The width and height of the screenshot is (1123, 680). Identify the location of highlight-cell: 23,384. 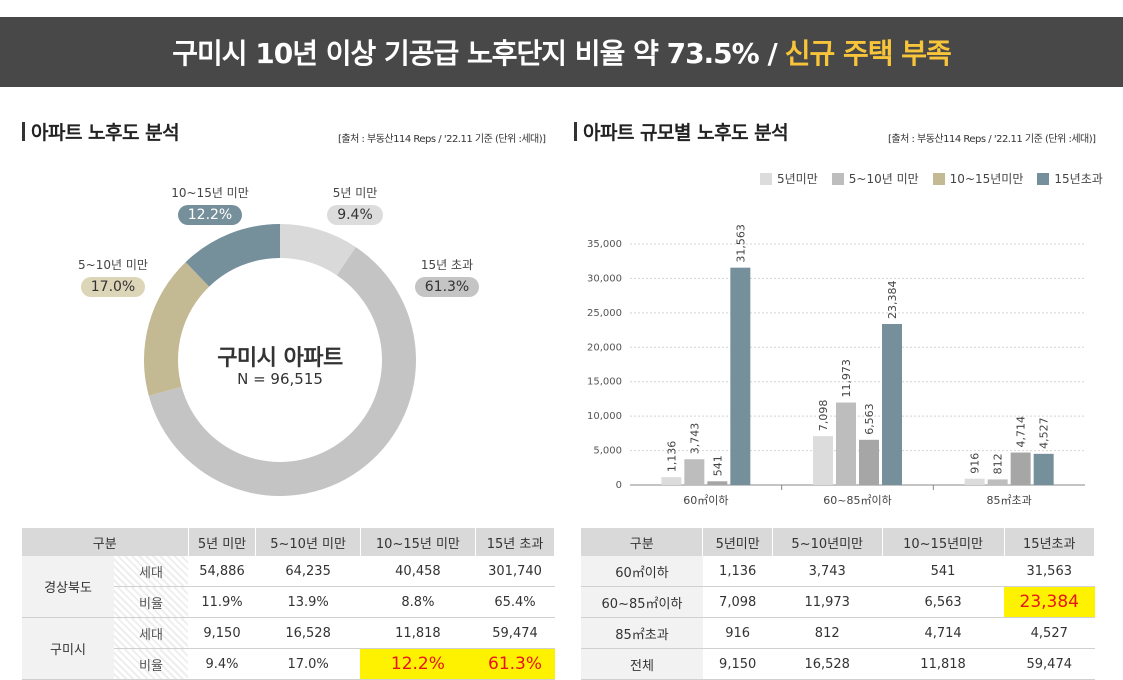
(1049, 602).